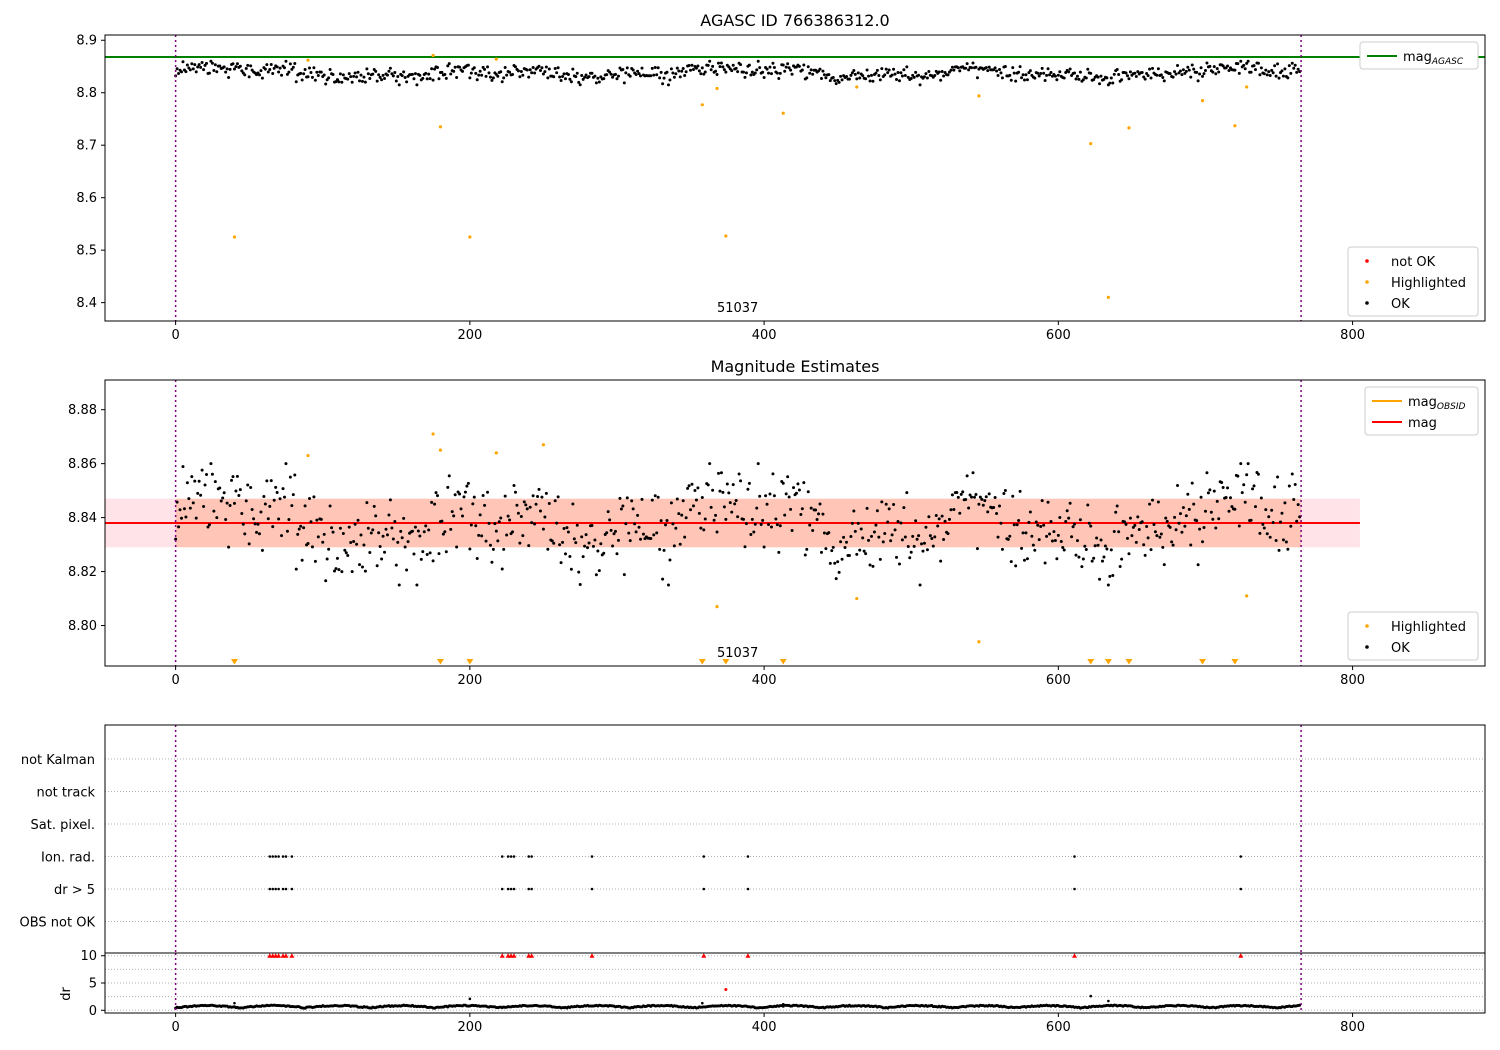  I want to click on flag-row-label: not track, so click(65, 793).